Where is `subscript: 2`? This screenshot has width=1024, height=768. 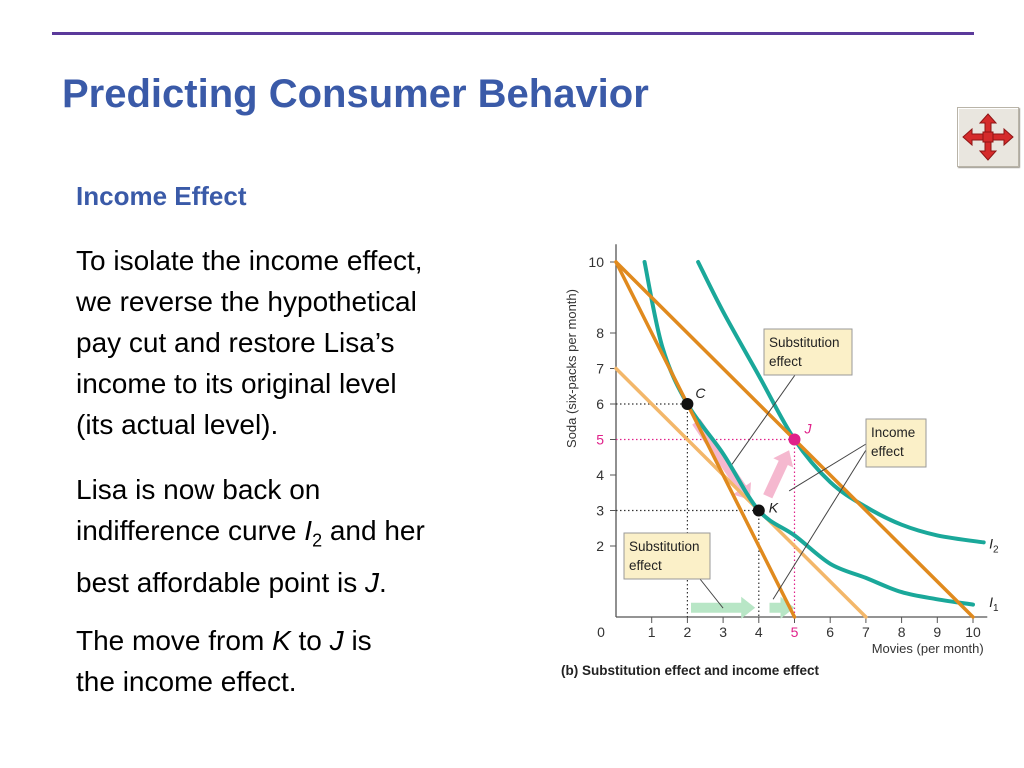
subscript: 2 is located at coordinates (317, 540).